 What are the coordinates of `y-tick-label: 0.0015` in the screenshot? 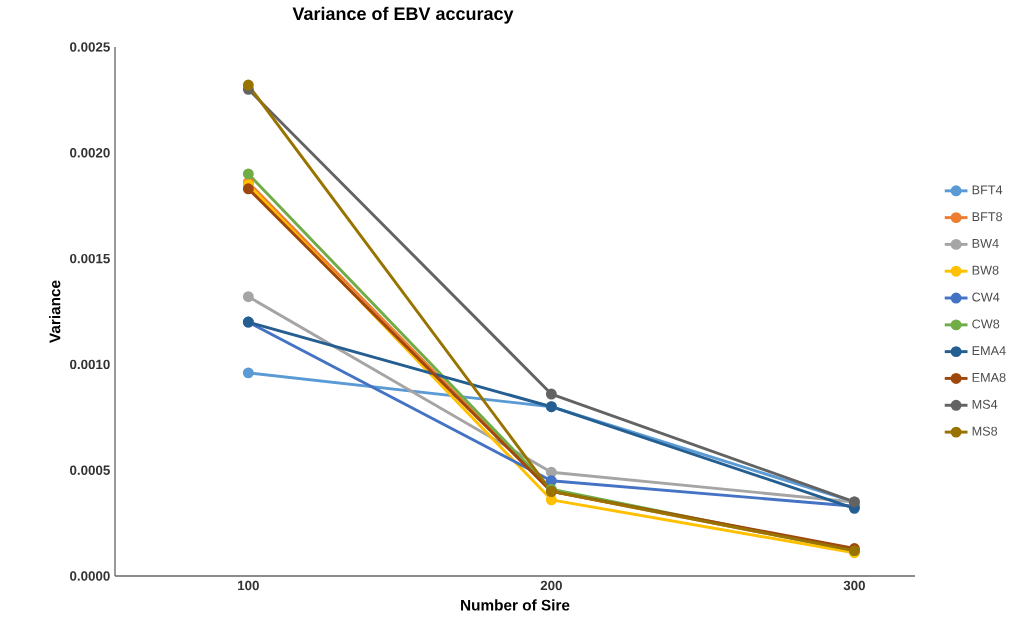 It's located at (90, 258).